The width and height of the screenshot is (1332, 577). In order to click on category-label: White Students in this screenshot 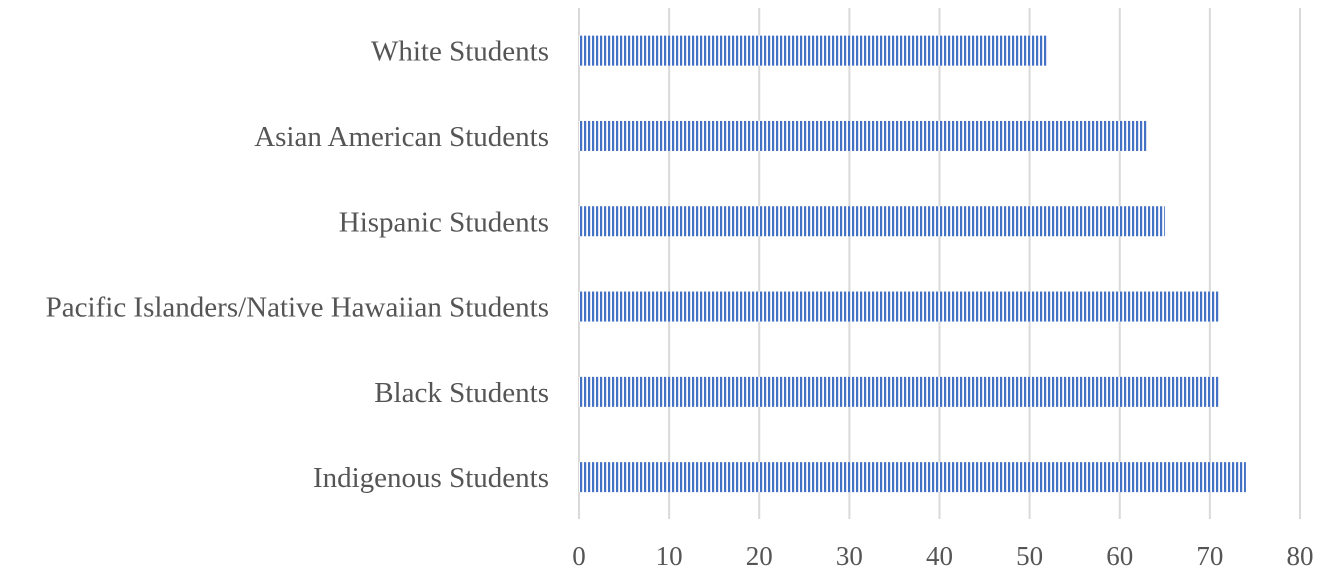, I will do `click(460, 52)`.